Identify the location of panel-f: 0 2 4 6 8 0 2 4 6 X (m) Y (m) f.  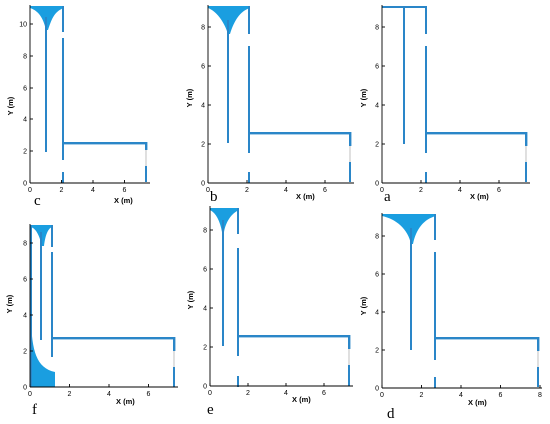
(91, 321).